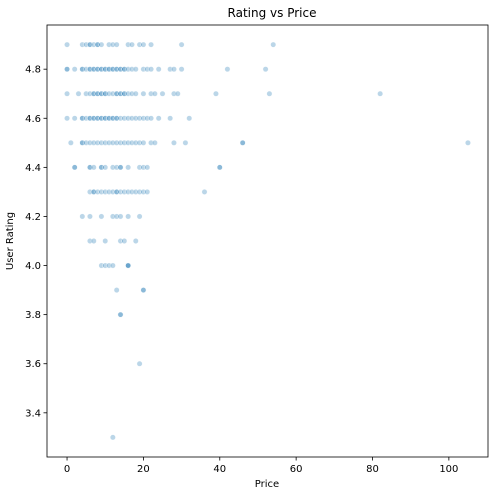 This screenshot has width=497, height=496. What do you see at coordinates (272, 13) in the screenshot?
I see `chart-title: Rating vs Price` at bounding box center [272, 13].